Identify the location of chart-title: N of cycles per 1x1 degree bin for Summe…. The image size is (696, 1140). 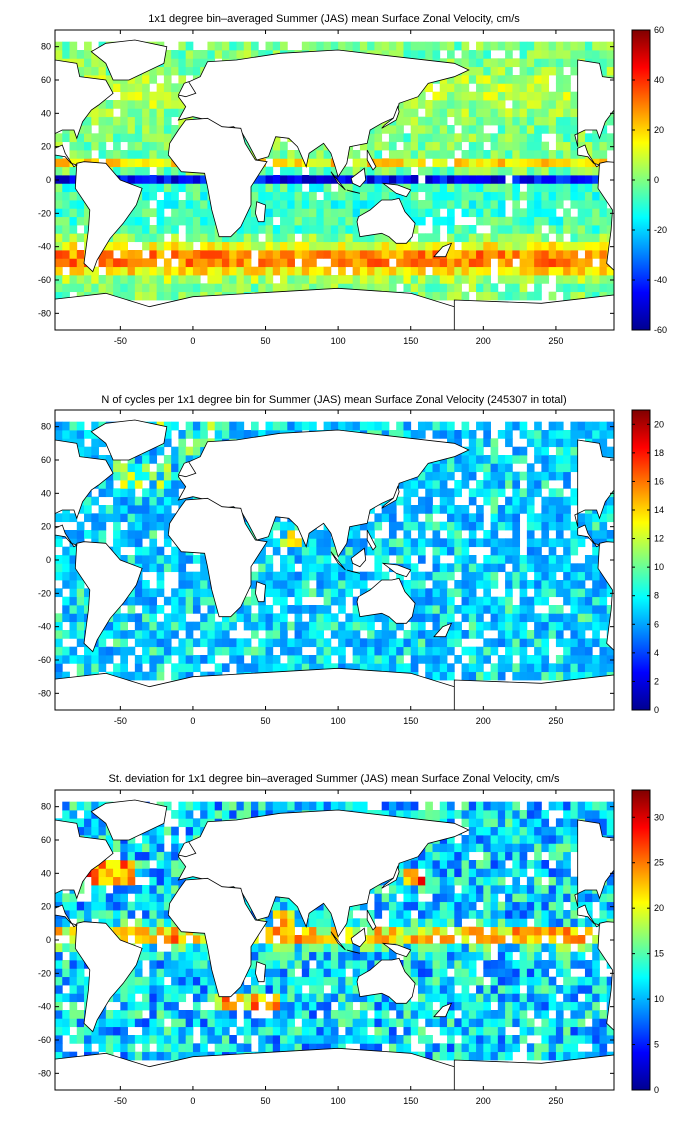
(333, 400).